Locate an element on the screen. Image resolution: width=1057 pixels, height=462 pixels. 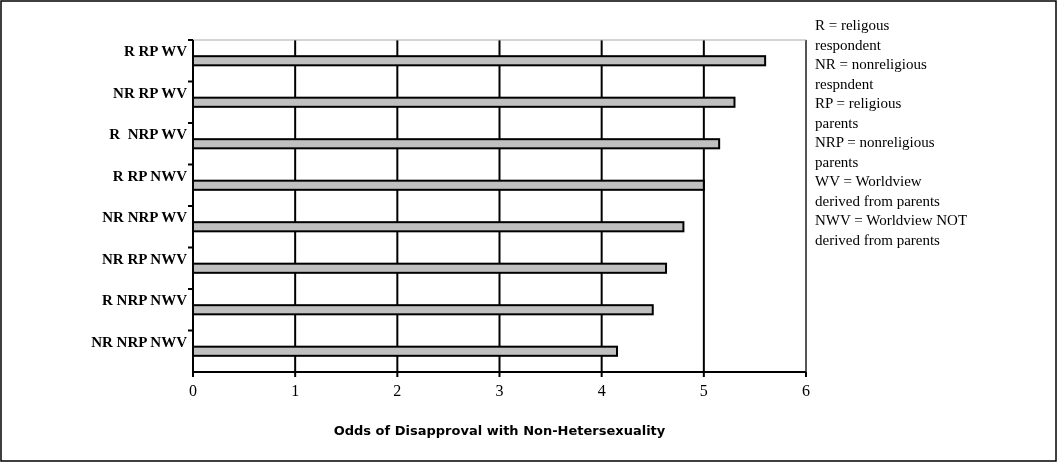
text: R = religous respondent is located at coordinates (852, 35).